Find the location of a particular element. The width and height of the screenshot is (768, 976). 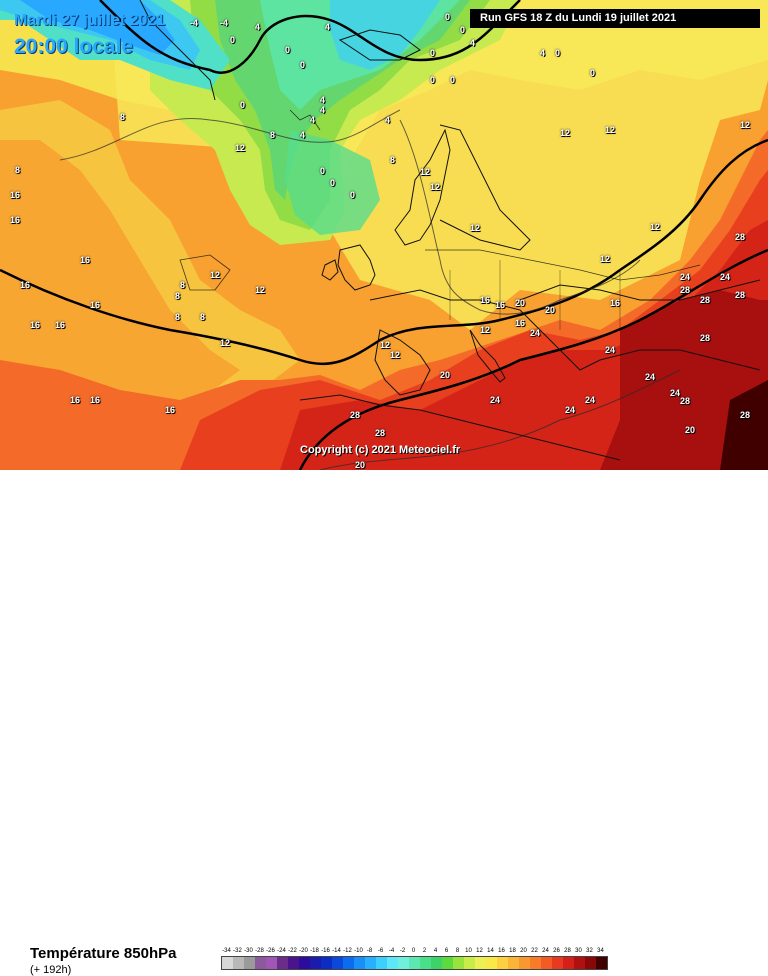

scale-label: -4 is located at coordinates (391, 951).